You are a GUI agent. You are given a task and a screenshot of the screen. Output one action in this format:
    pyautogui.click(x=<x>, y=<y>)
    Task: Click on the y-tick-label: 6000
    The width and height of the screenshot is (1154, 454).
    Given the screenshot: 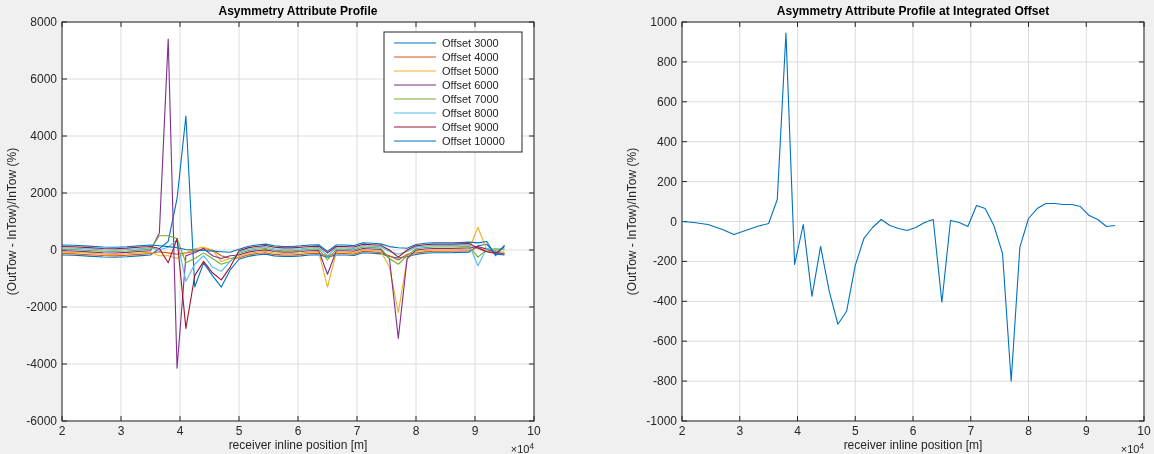 What is the action you would take?
    pyautogui.click(x=44, y=79)
    